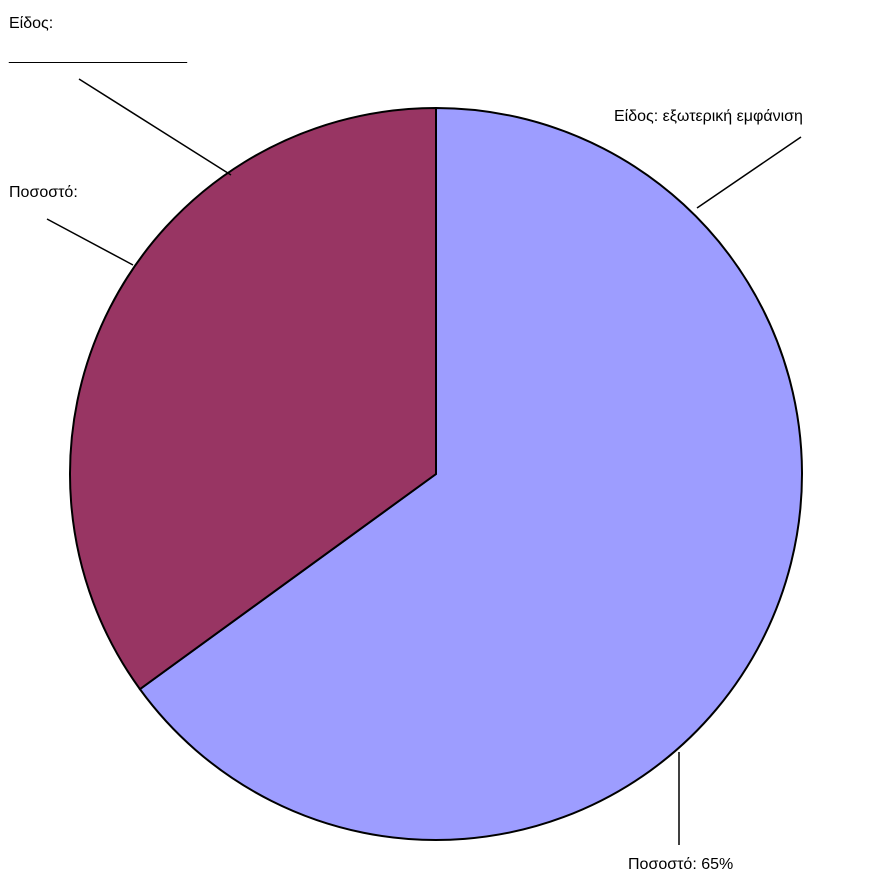  I want to click on slice-1-category-blank: ____________________, so click(98, 55).